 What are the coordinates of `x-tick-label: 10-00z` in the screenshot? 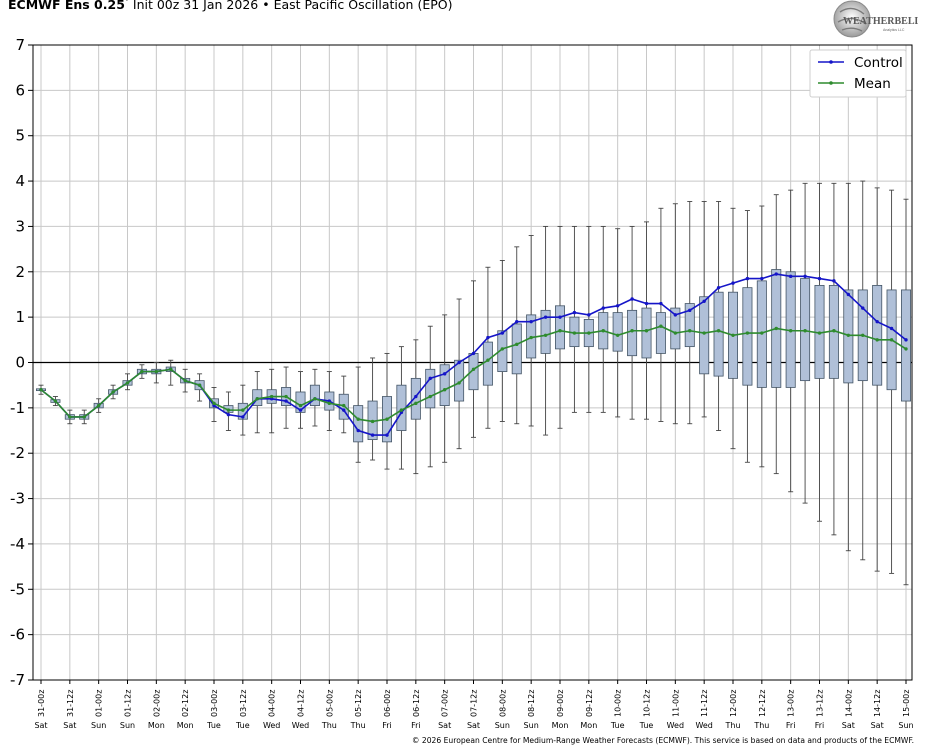 It's located at (618, 703).